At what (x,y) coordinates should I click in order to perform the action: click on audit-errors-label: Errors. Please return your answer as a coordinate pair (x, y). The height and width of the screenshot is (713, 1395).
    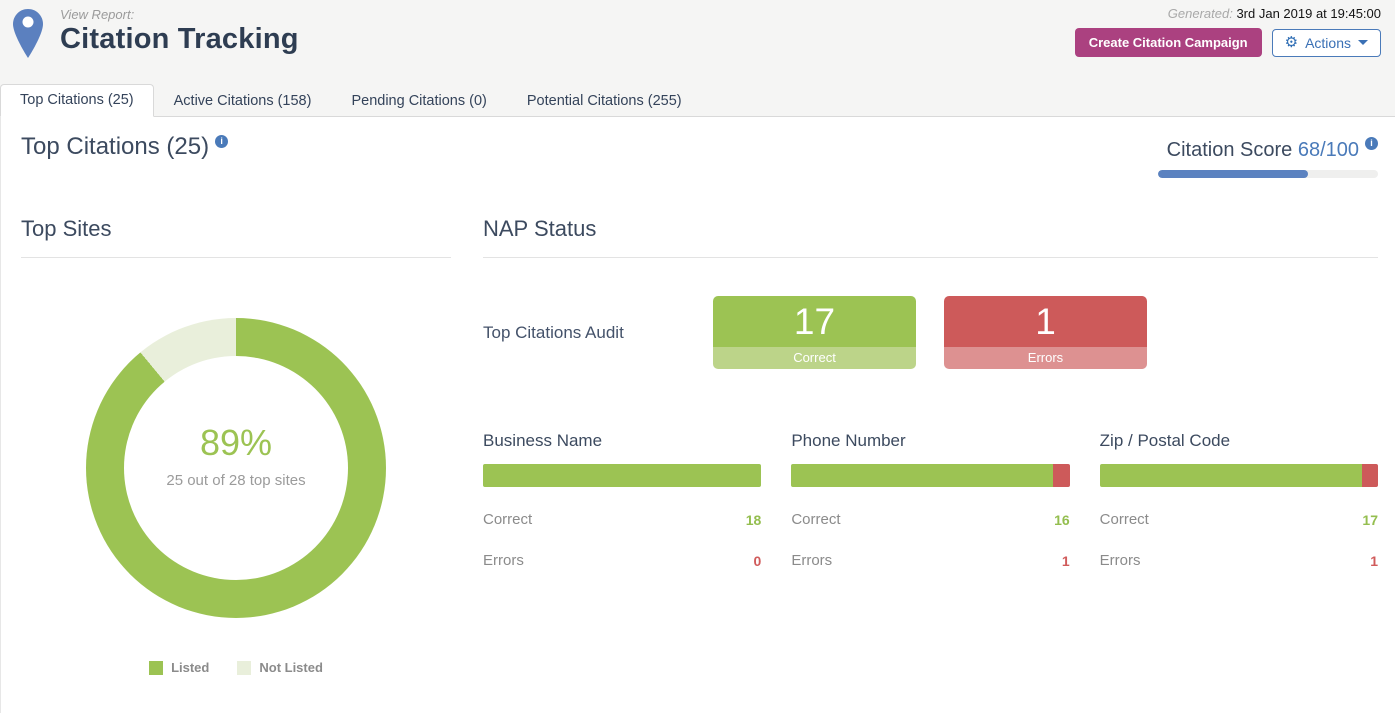
    Looking at the image, I should click on (1045, 358).